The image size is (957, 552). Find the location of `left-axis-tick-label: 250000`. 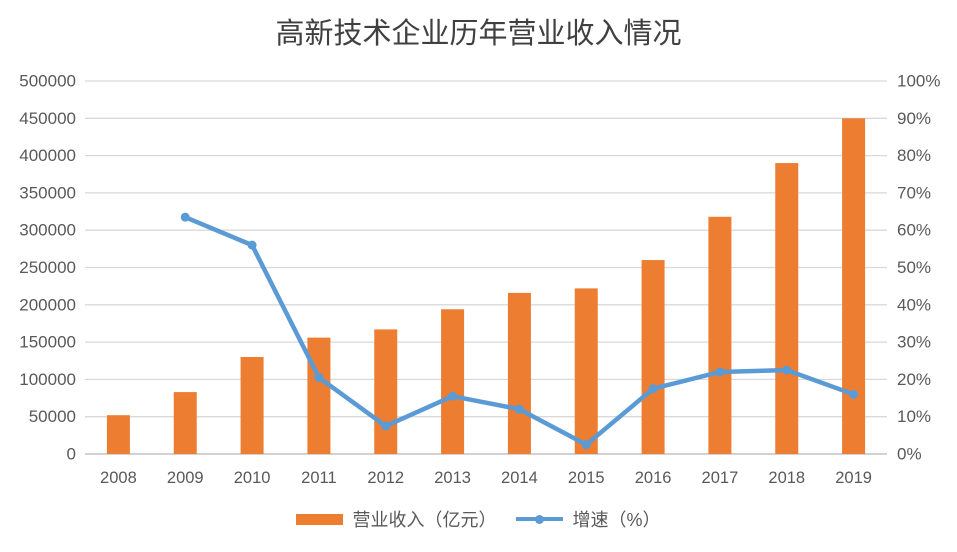

left-axis-tick-label: 250000 is located at coordinates (47, 267).